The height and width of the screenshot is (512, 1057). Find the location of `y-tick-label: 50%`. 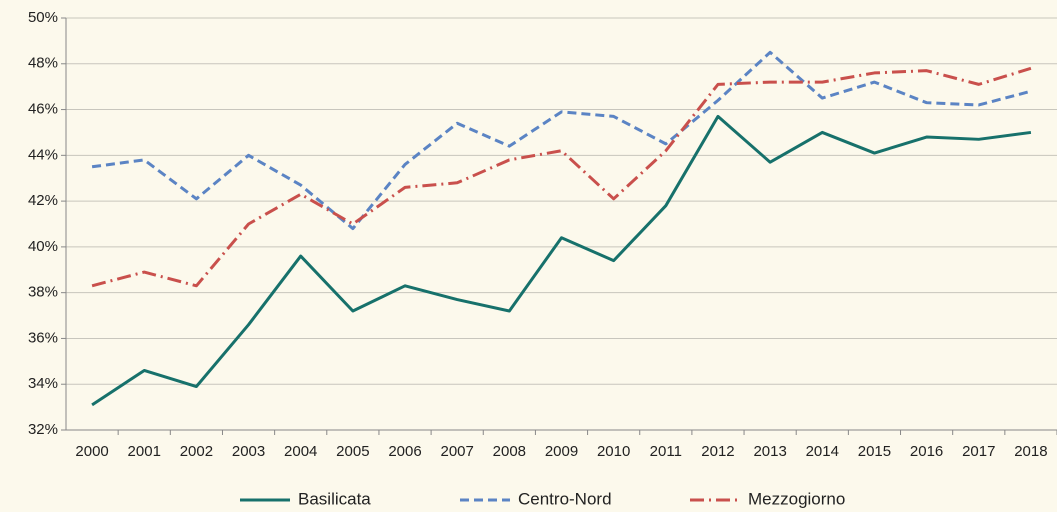

y-tick-label: 50% is located at coordinates (43, 17).